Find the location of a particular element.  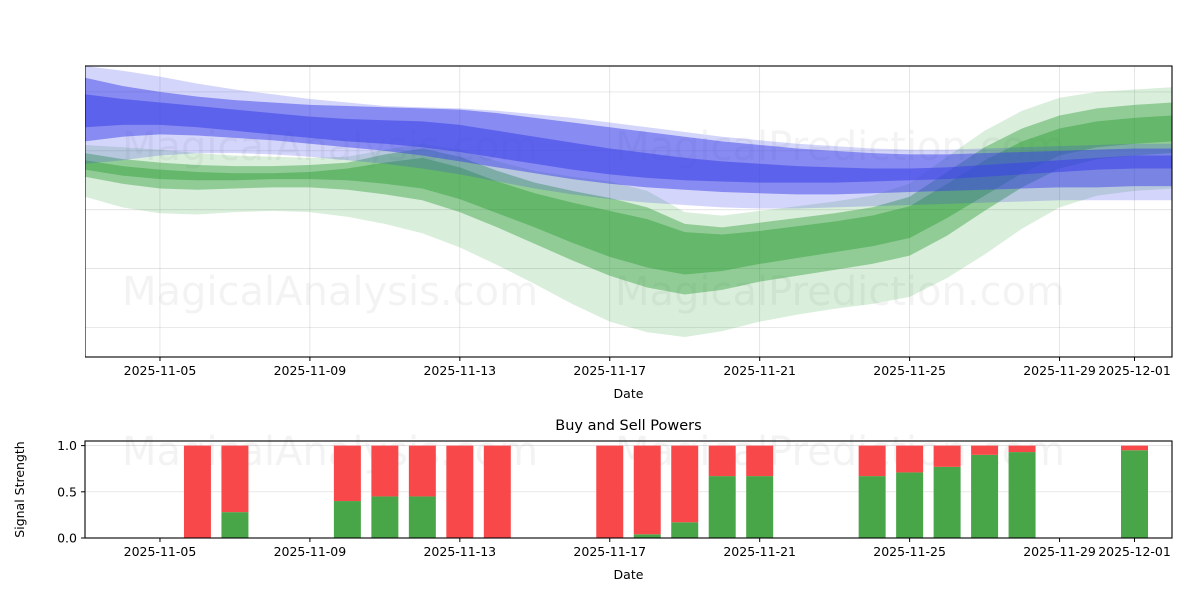

y-tick-label: 1.0 is located at coordinates (67, 445).